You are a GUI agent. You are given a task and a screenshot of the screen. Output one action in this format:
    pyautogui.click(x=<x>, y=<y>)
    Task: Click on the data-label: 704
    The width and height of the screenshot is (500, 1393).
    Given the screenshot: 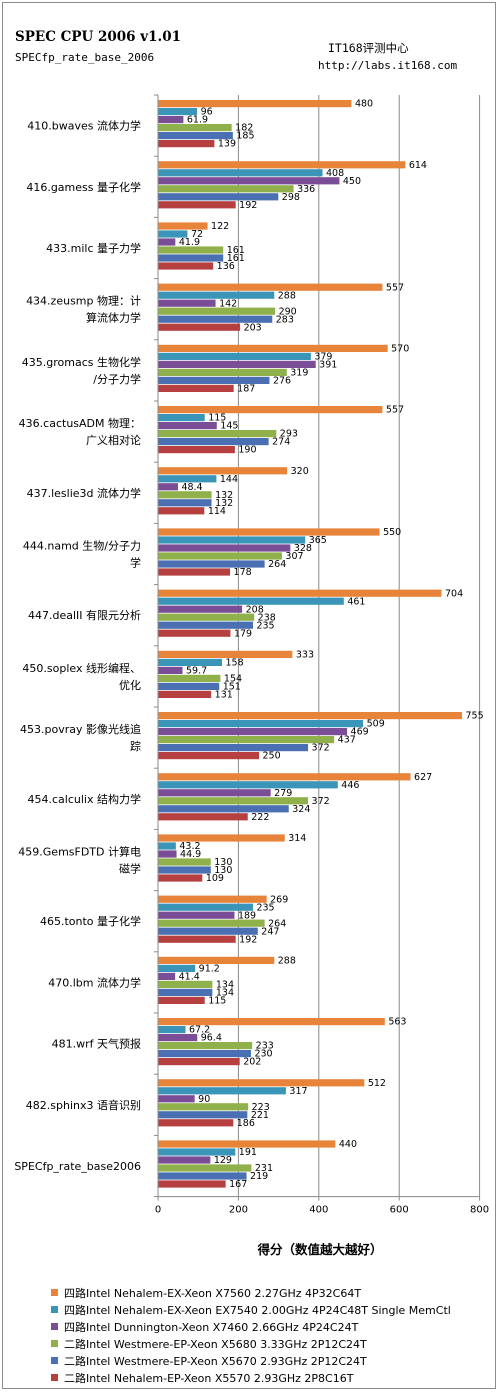 What is the action you would take?
    pyautogui.click(x=454, y=593)
    